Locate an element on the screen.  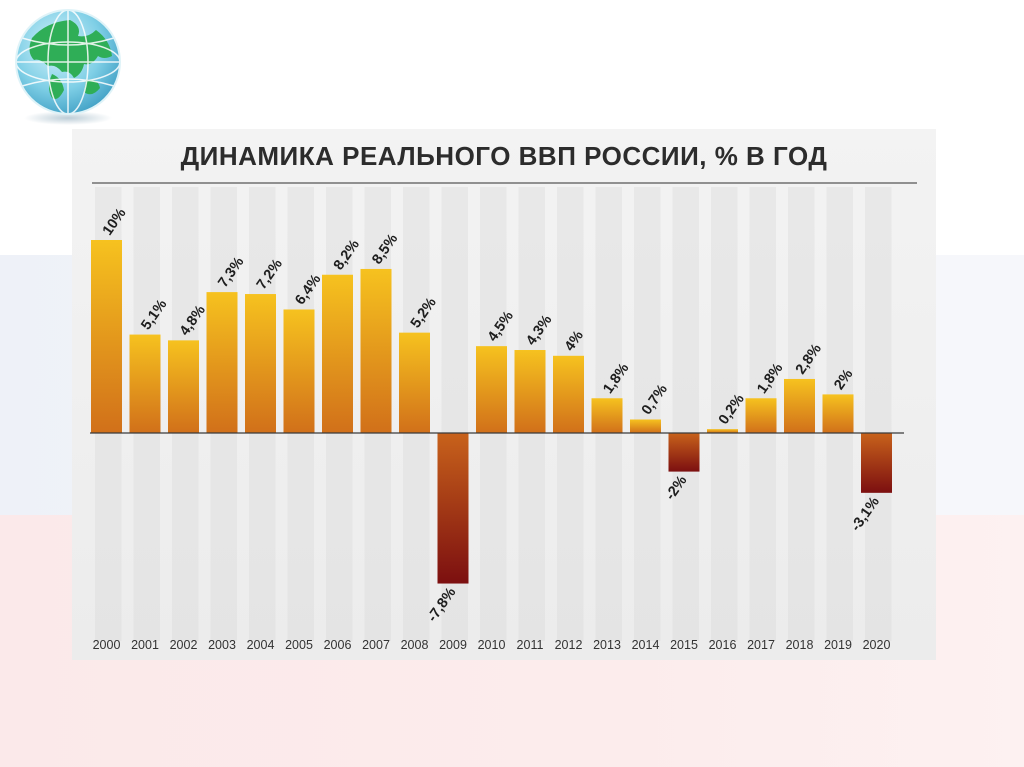
bar-2006 is located at coordinates (337, 353).